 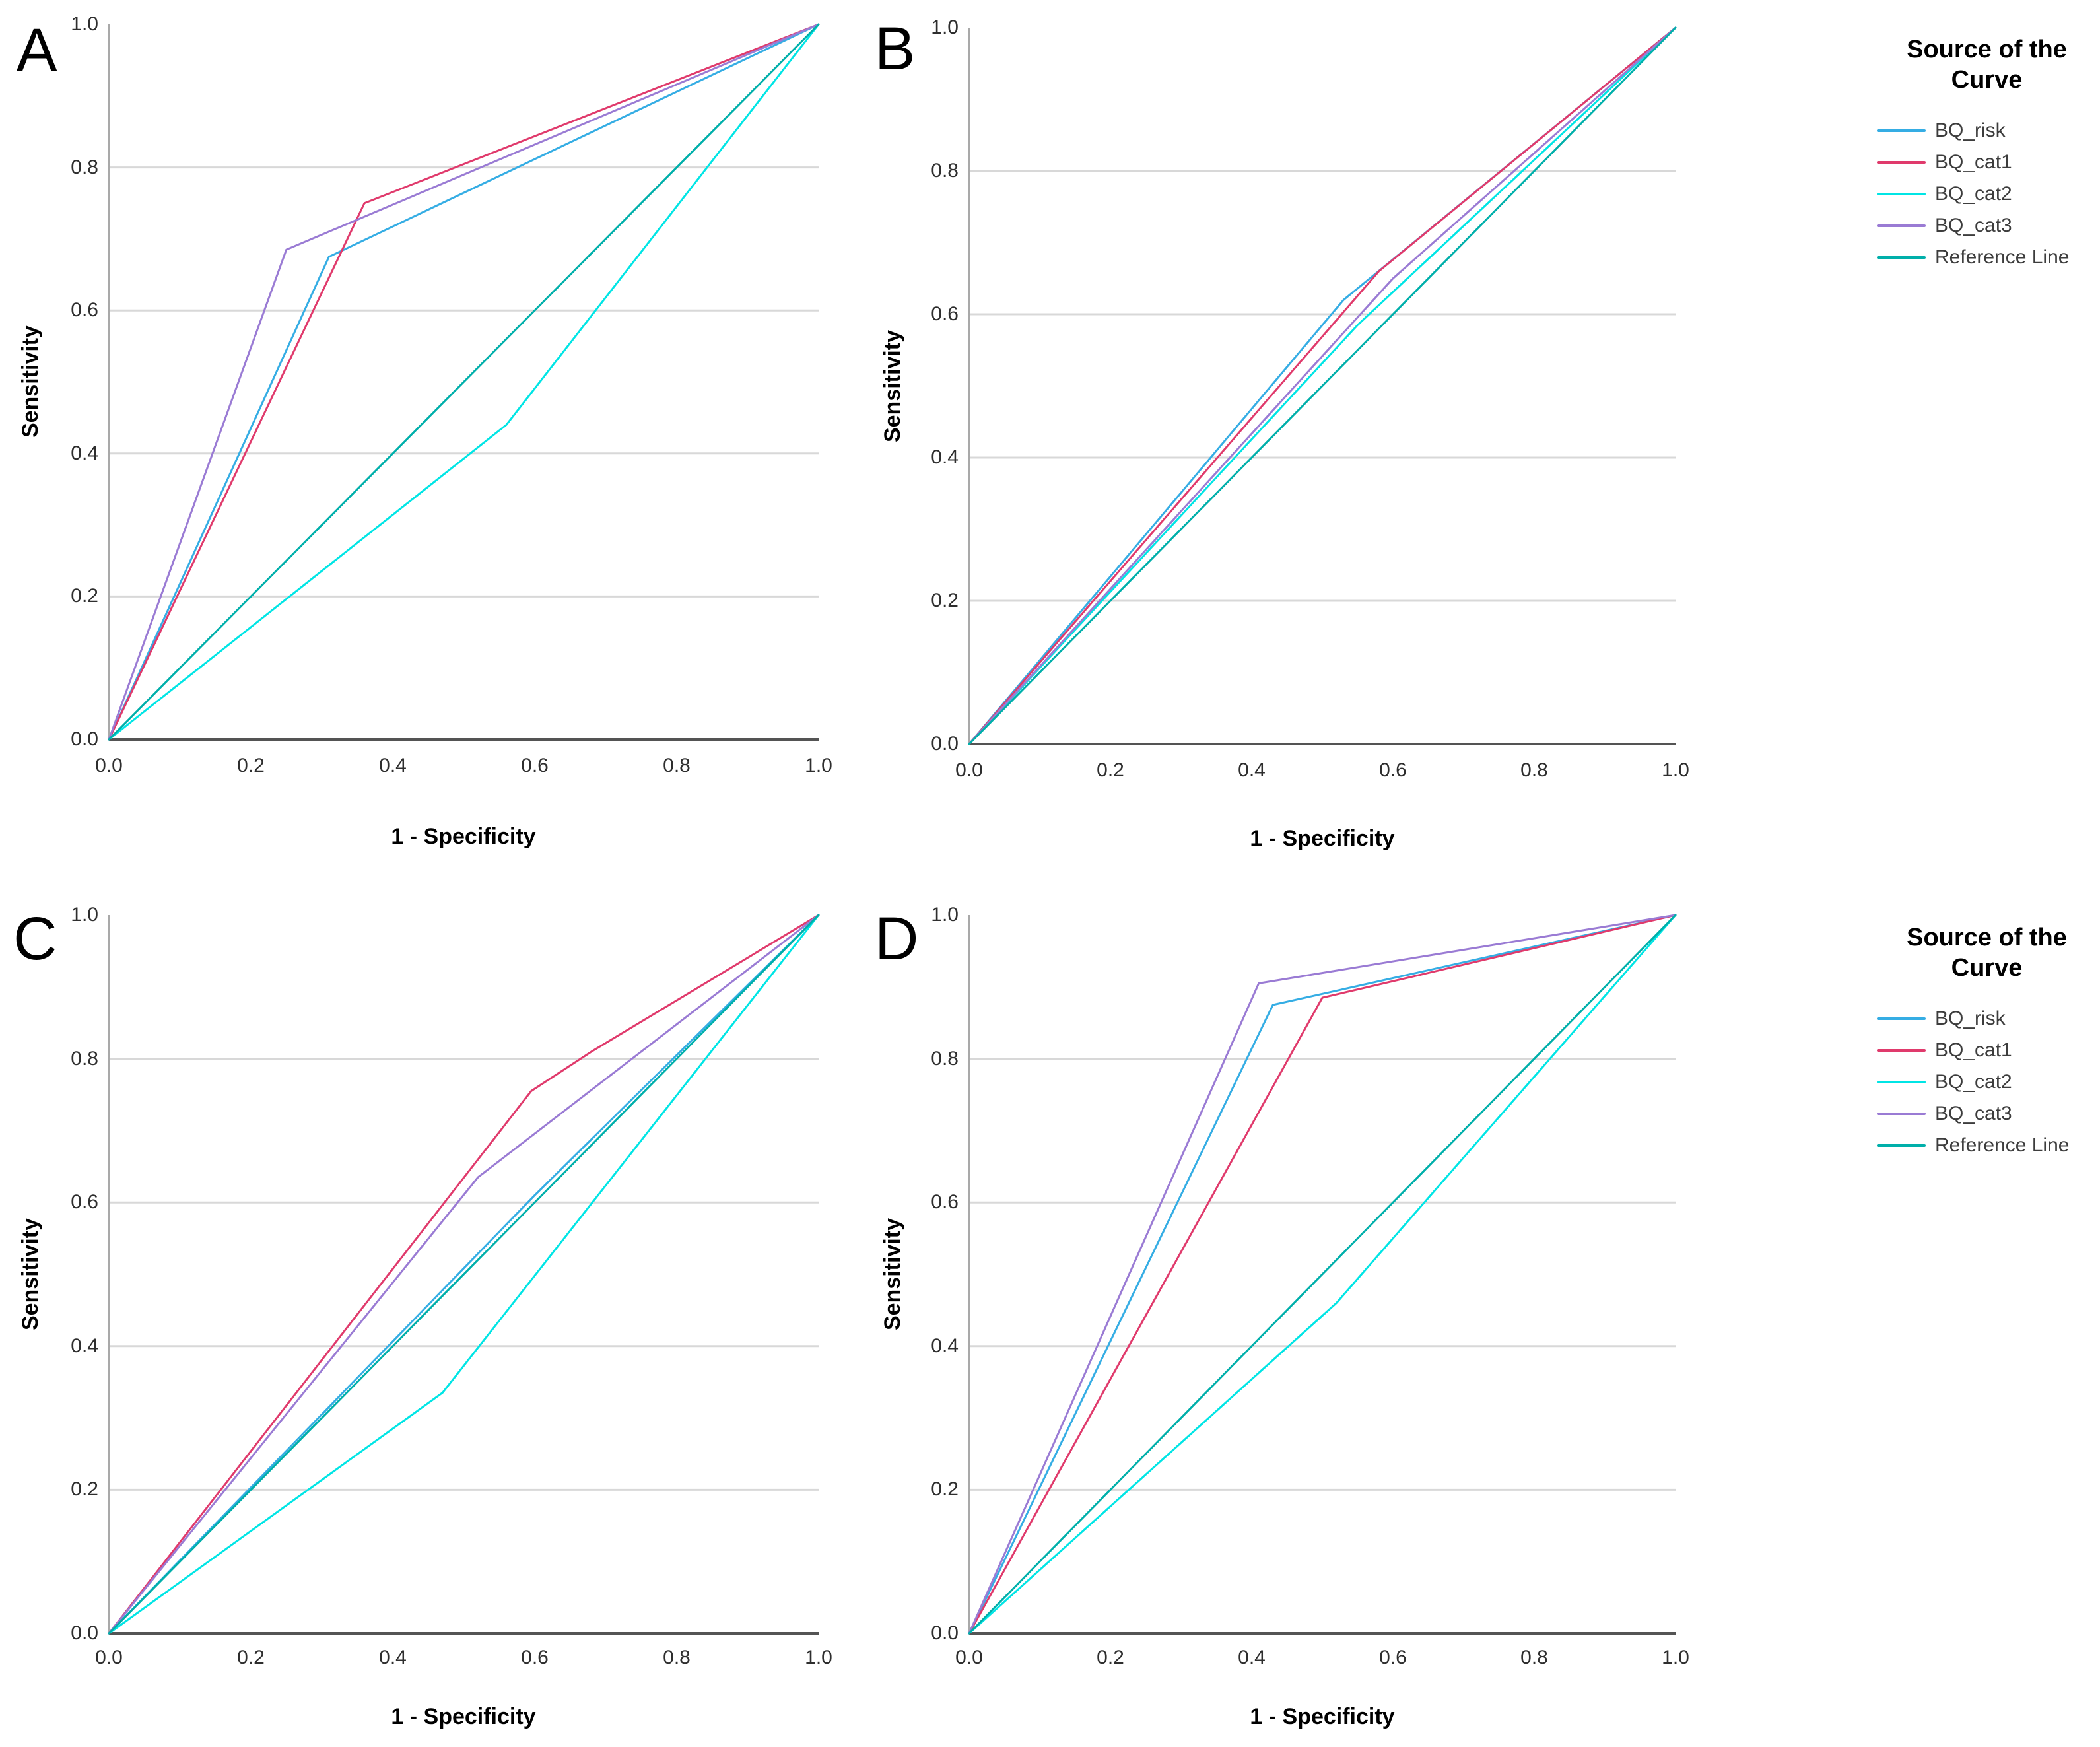 What do you see at coordinates (1970, 1019) in the screenshot?
I see `legend-item-label: BQ_risk` at bounding box center [1970, 1019].